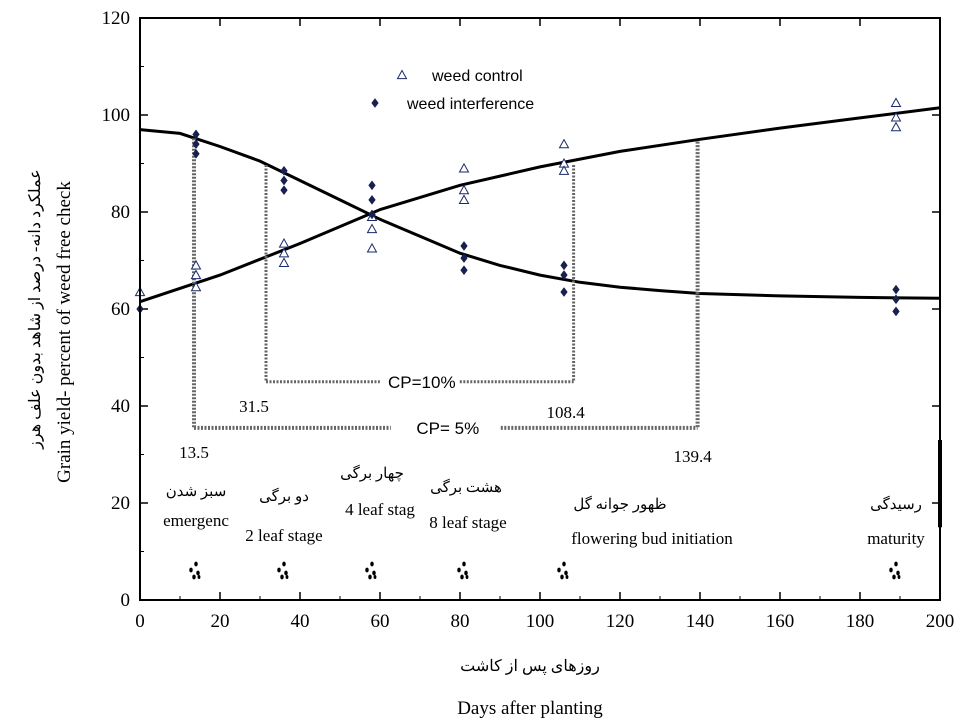 This screenshot has width=961, height=727. I want to click on x-axis-label-persian: روزهای پس از کاشت, so click(530, 666).